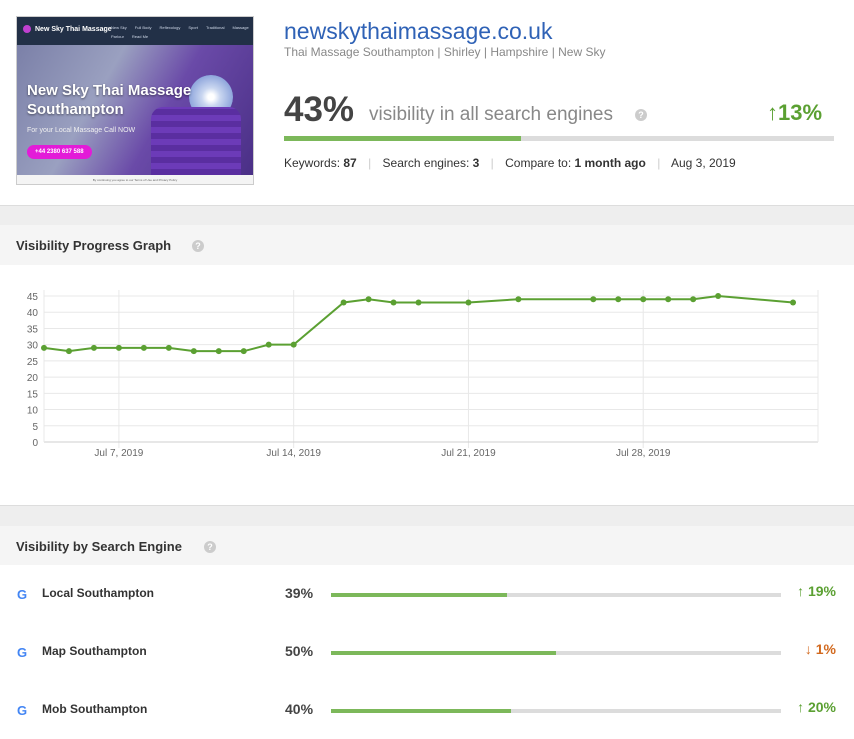 The height and width of the screenshot is (739, 854). Describe the element at coordinates (73, 29) in the screenshot. I see `thumbnail-logo-text: New Sky Thai Massage` at that location.